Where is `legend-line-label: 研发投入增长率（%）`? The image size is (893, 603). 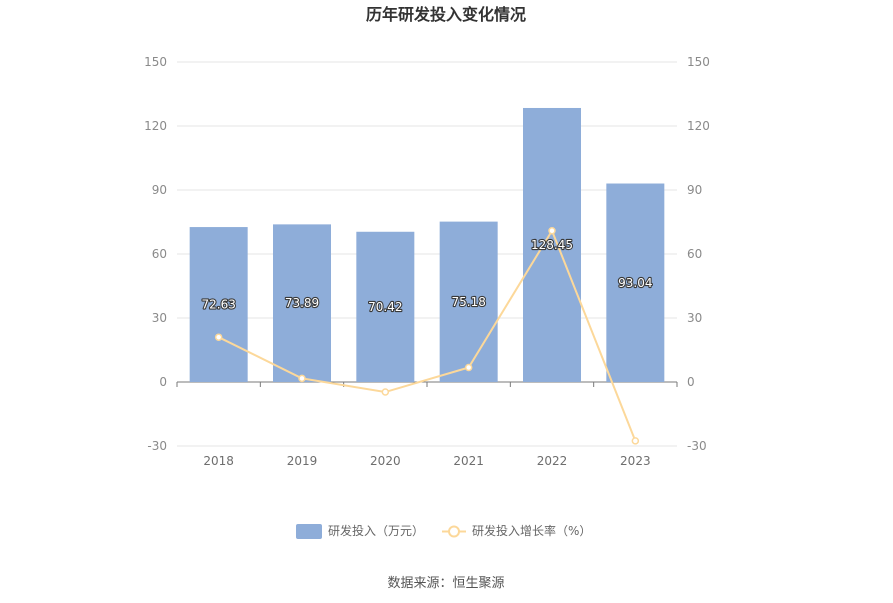 legend-line-label: 研发投入增长率（%） is located at coordinates (531, 530).